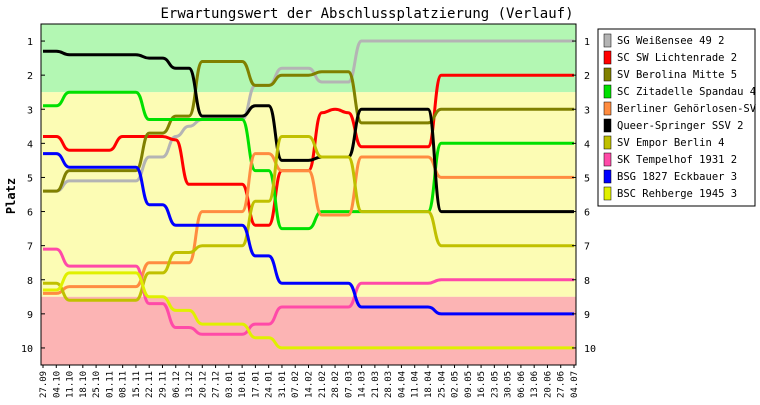  What do you see at coordinates (323, 384) in the screenshot?
I see `x-tick-label: 21.02` at bounding box center [323, 384].